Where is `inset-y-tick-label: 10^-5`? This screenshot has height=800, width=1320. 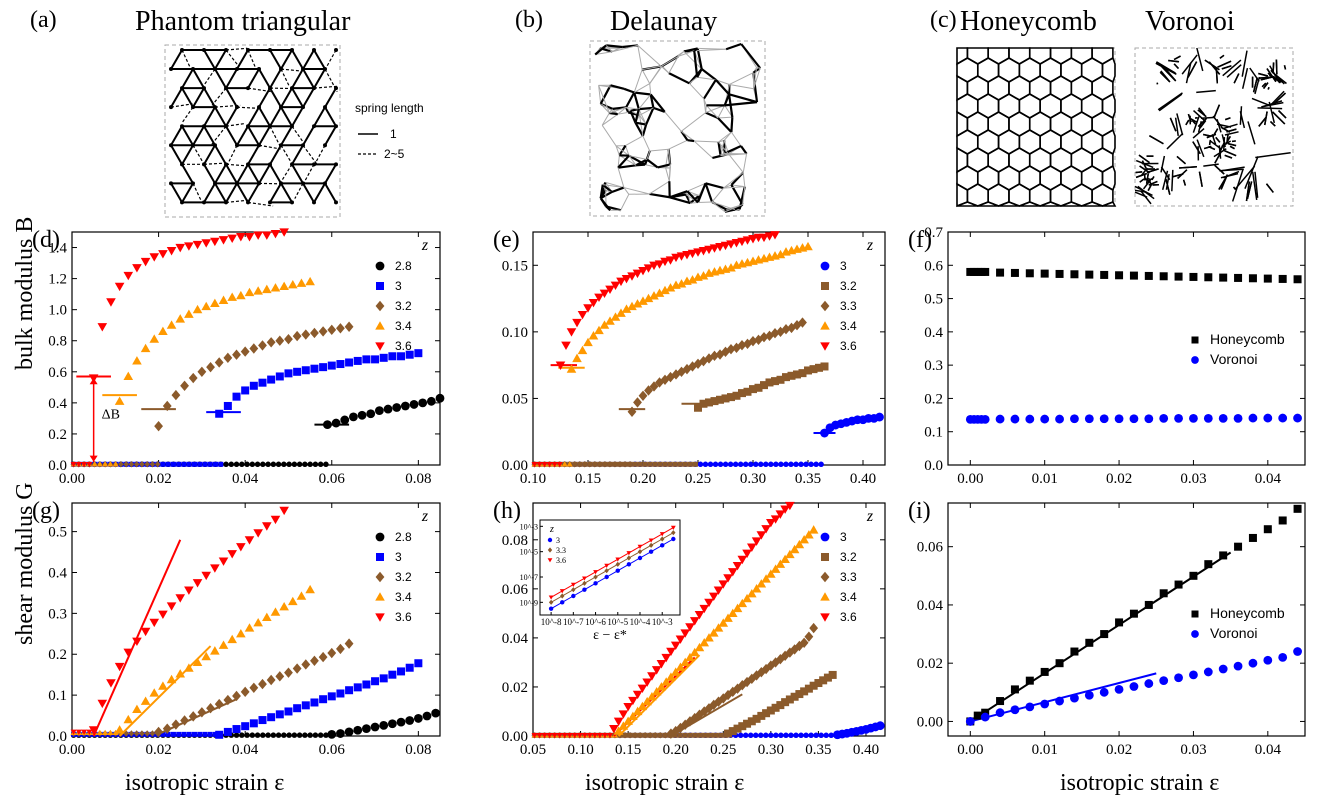 inset-y-tick-label: 10^-5 is located at coordinates (529, 552).